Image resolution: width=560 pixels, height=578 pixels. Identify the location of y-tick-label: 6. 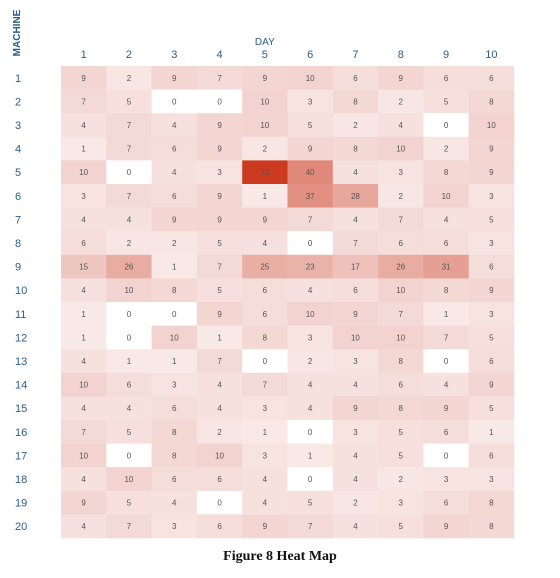
(18, 197).